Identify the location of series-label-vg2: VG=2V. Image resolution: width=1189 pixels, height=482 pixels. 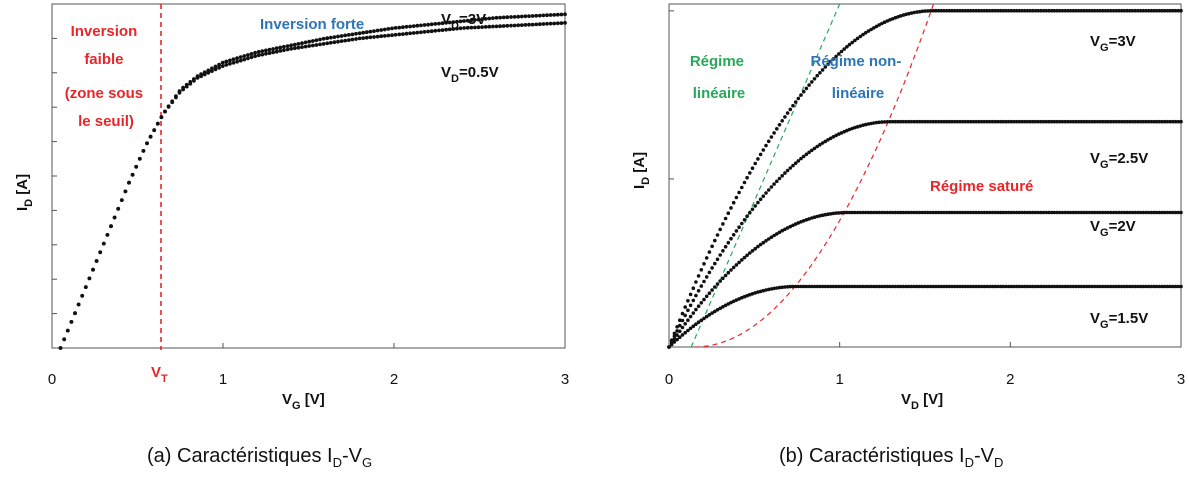
(1113, 228).